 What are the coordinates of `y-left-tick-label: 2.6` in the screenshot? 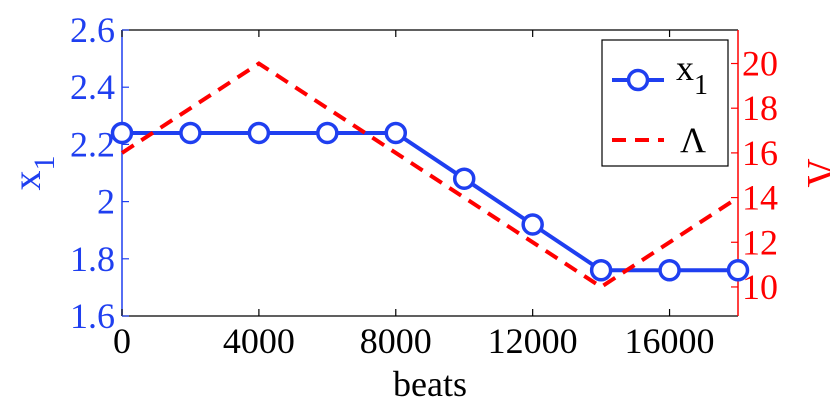 It's located at (92, 30).